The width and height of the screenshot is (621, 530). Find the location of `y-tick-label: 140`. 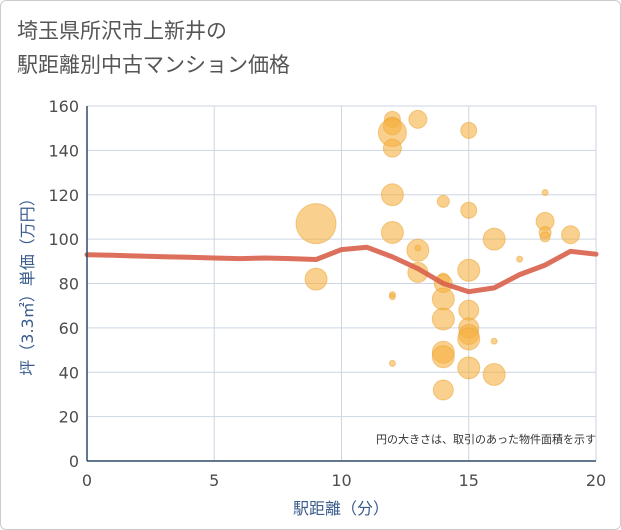

y-tick-label: 140 is located at coordinates (63, 150).